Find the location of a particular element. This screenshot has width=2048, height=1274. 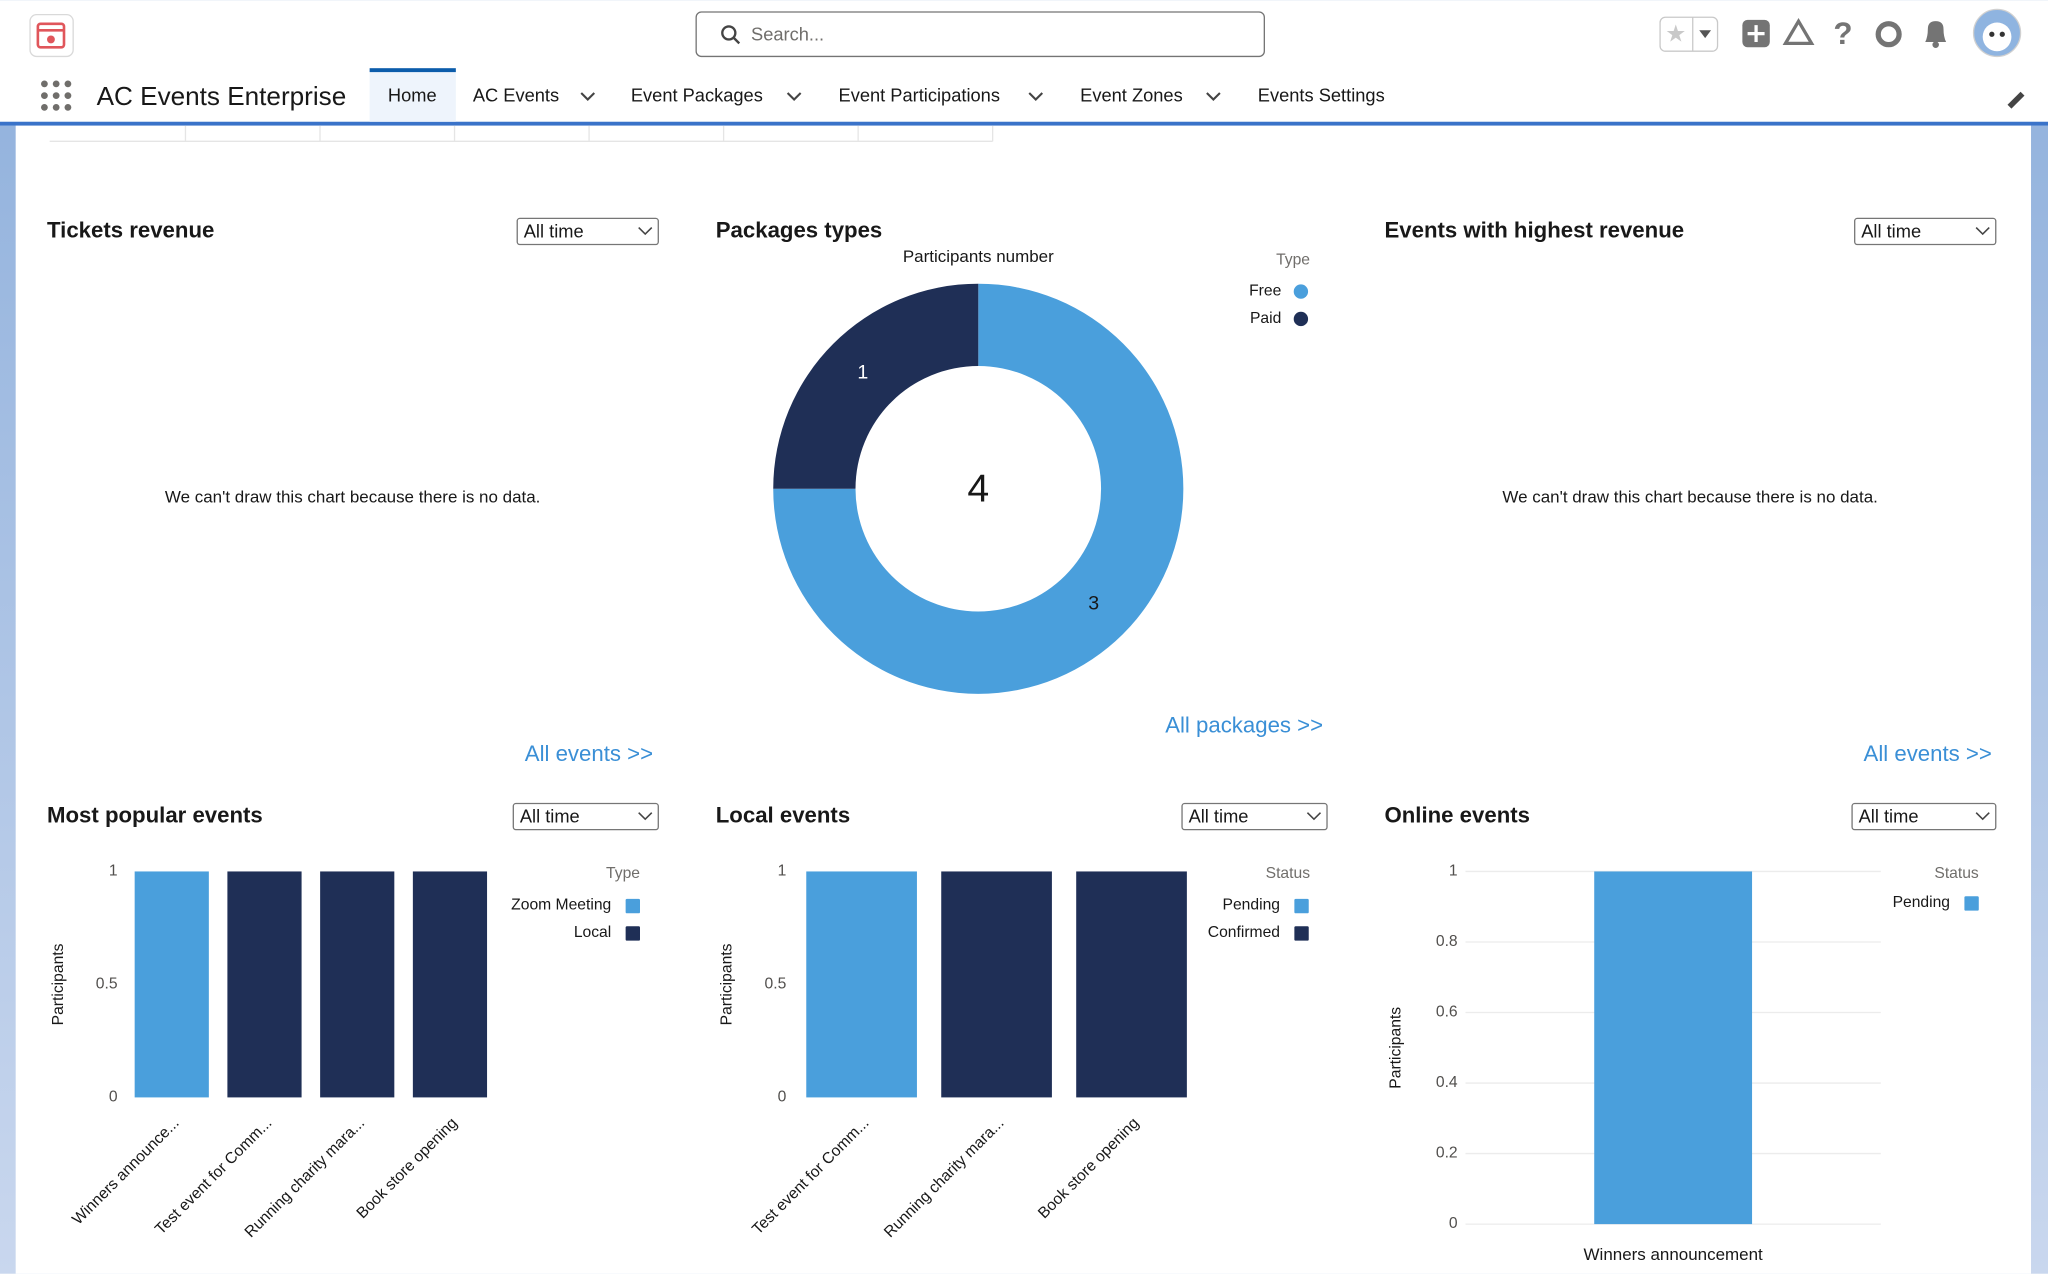

card-title: Most popular events is located at coordinates (155, 814).